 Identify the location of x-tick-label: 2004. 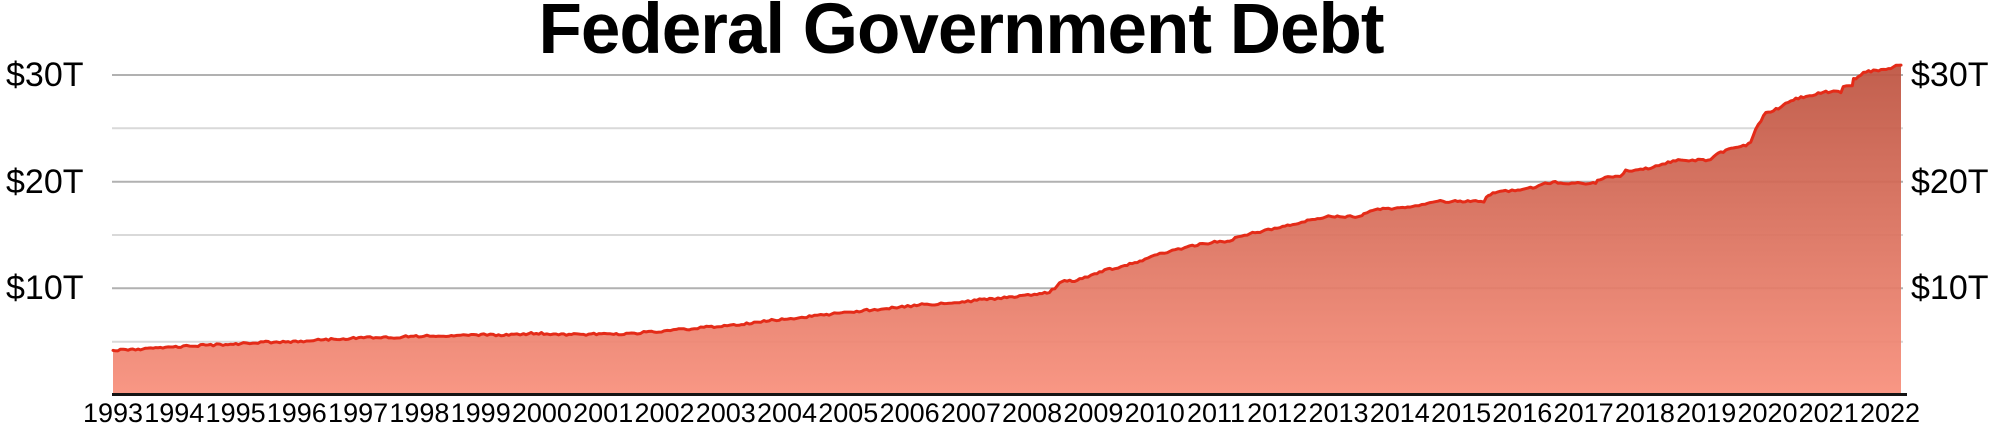
(787, 413).